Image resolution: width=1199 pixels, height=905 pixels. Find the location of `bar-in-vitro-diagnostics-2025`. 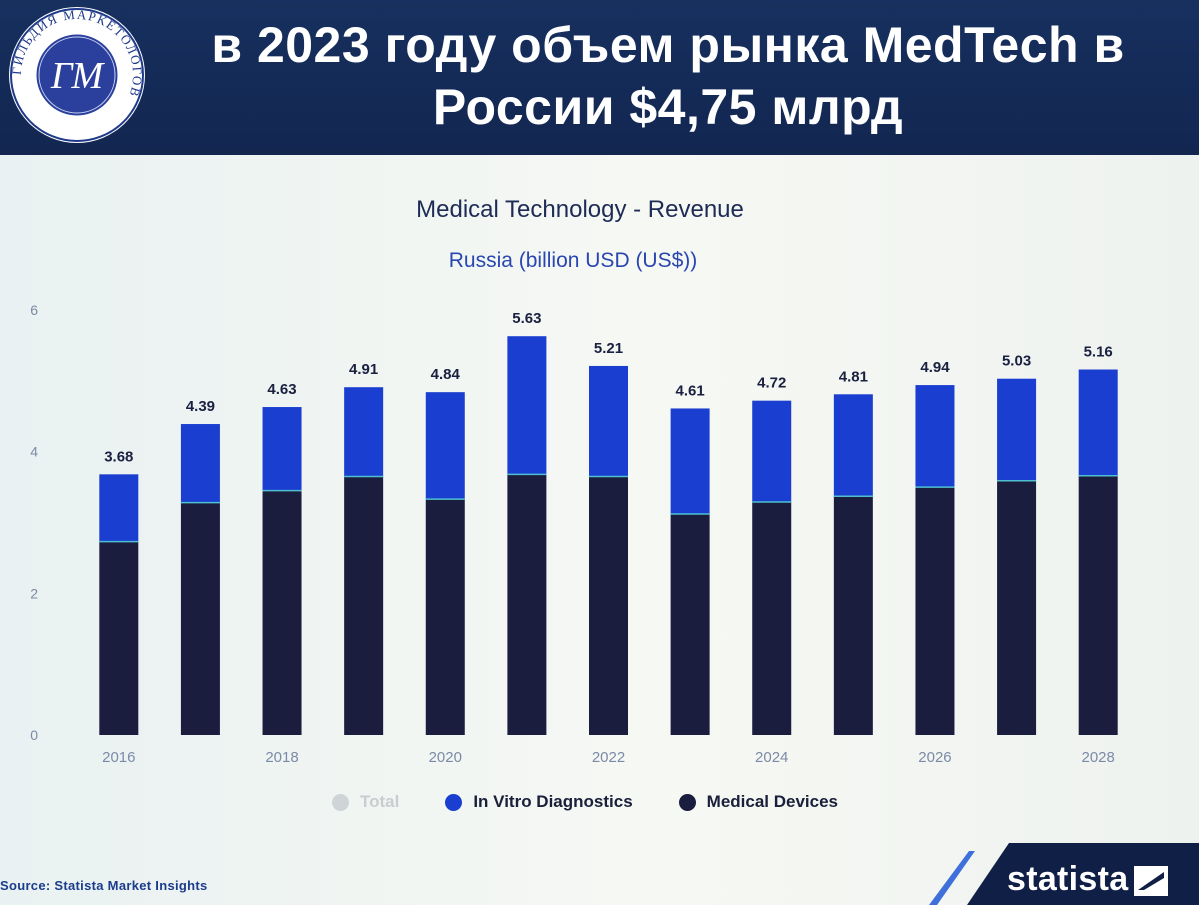

bar-in-vitro-diagnostics-2025 is located at coordinates (853, 445).